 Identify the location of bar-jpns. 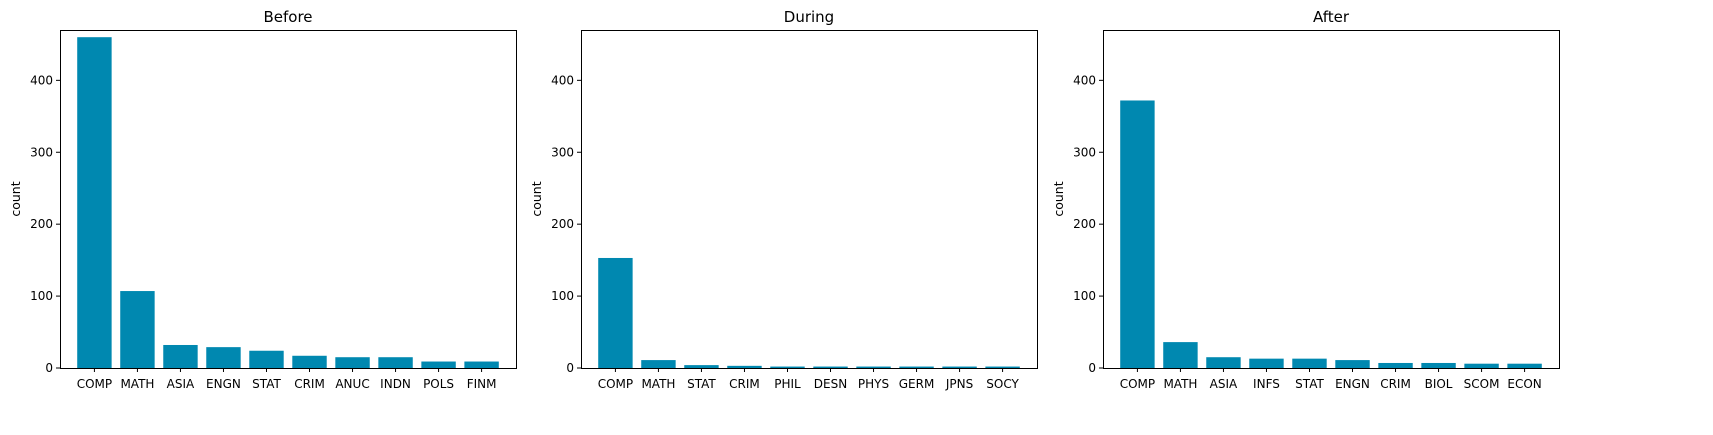
(959, 367).